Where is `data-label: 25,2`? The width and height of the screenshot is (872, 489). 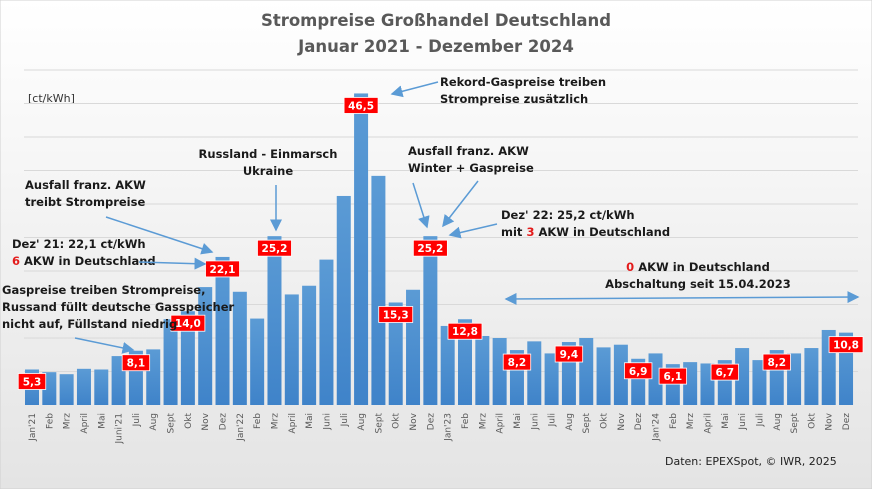 data-label: 25,2 is located at coordinates (430, 249).